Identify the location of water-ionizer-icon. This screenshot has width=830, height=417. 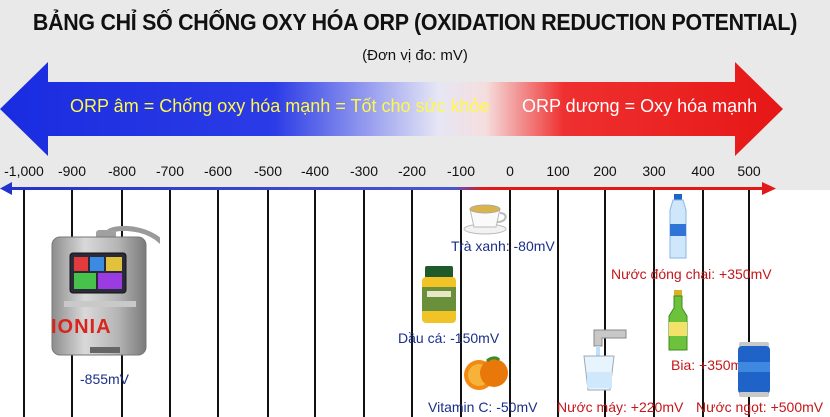
(105, 290).